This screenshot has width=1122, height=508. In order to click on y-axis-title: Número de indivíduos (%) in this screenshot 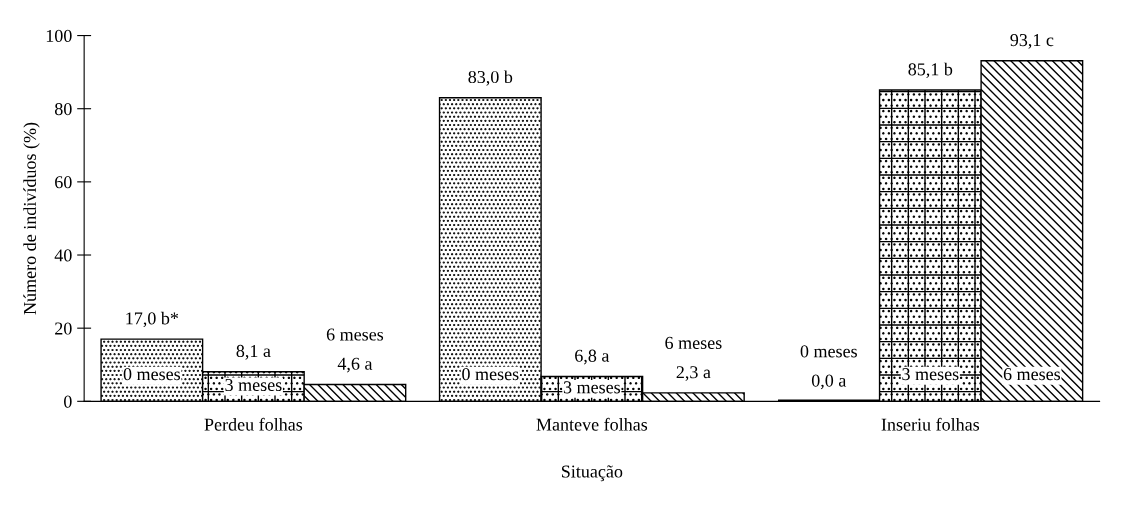, I will do `click(31, 218)`.